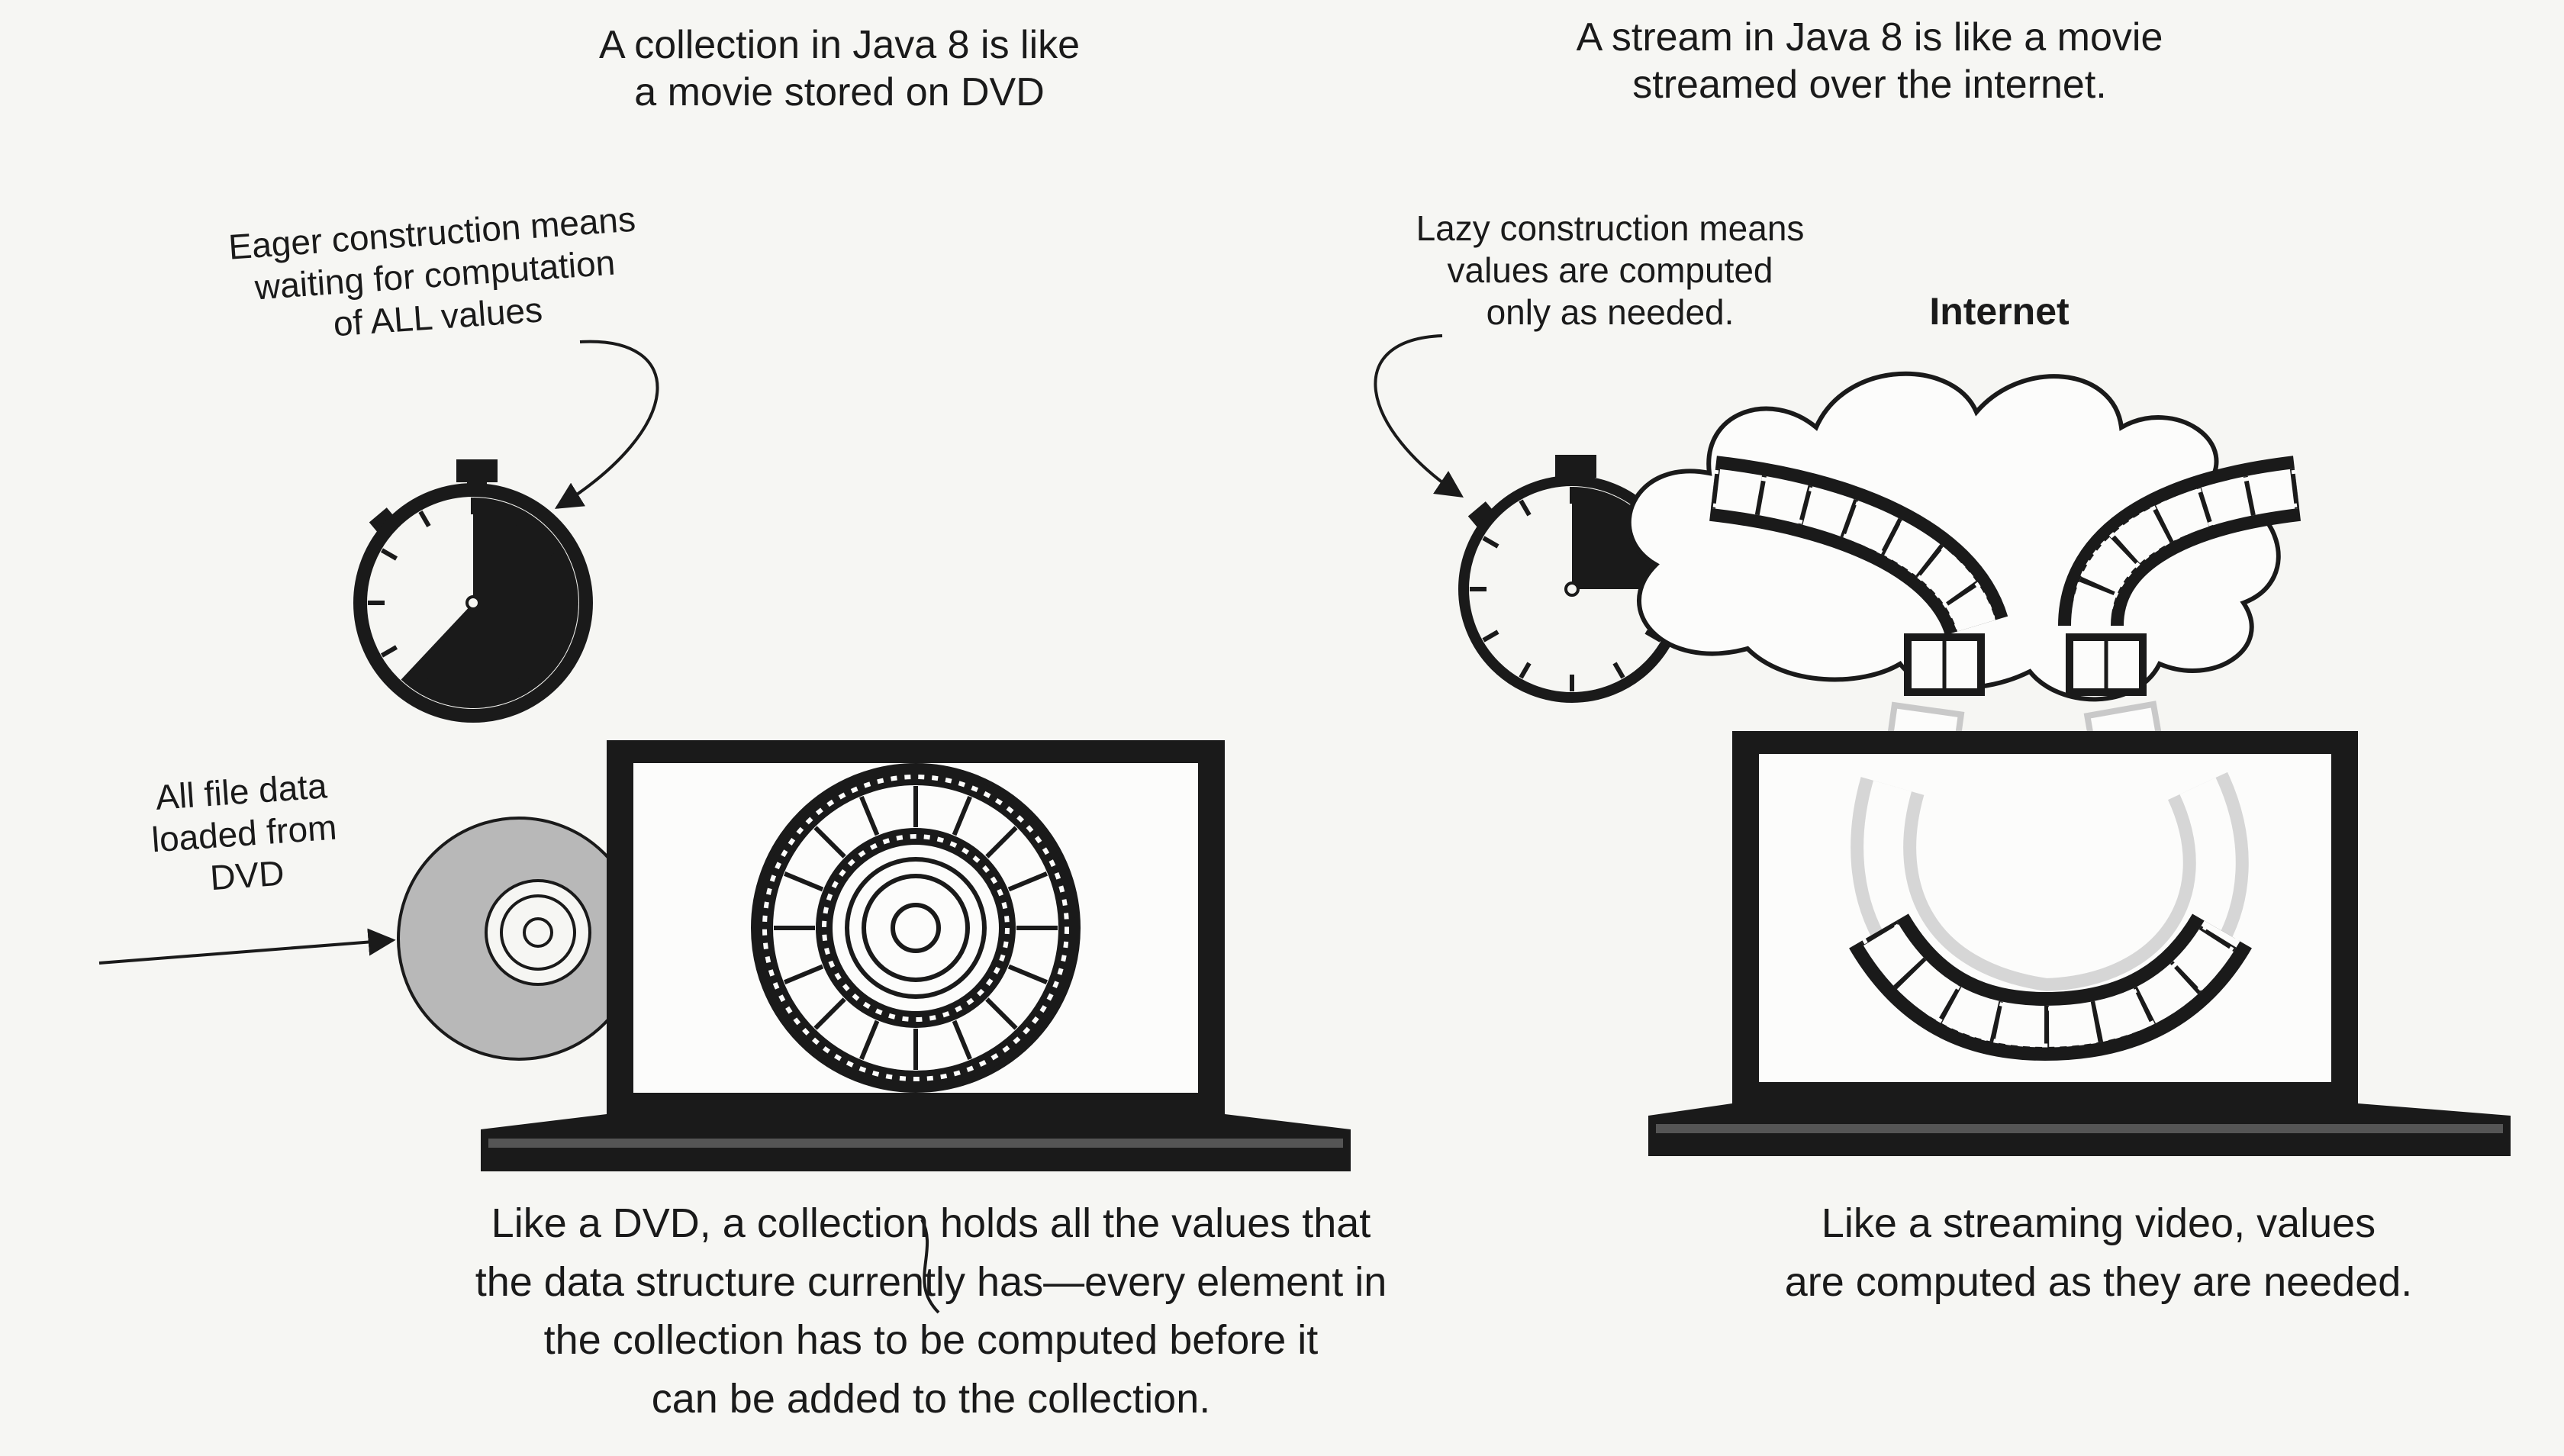 The width and height of the screenshot is (2564, 1456). Describe the element at coordinates (247, 946) in the screenshot. I see `dvd-arrow` at that location.